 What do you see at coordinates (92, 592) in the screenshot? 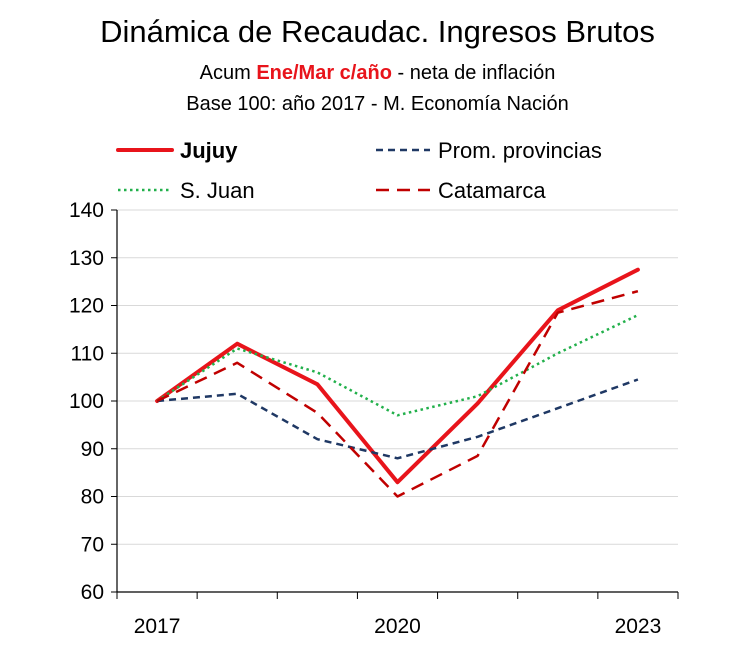
I see `y-tick-label-60: 60` at bounding box center [92, 592].